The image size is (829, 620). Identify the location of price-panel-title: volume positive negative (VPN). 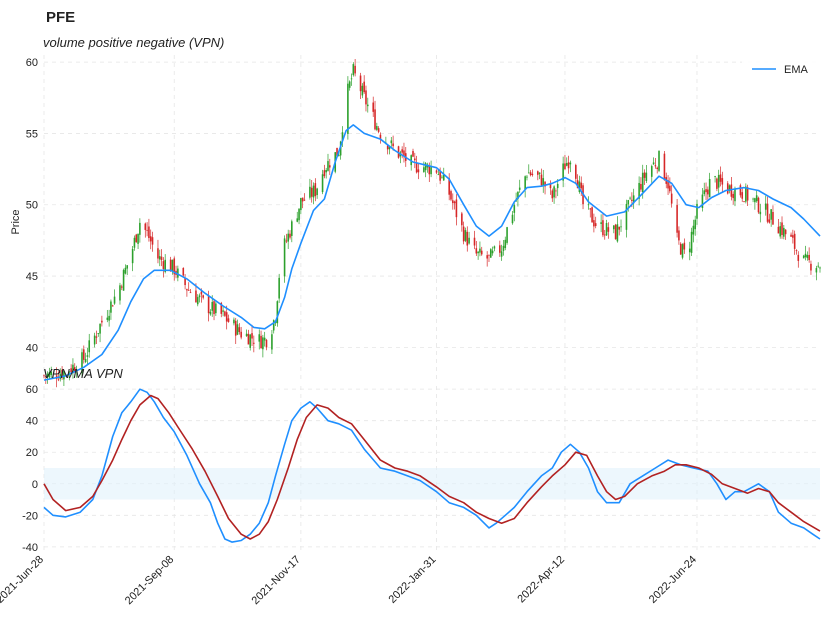
(133, 42).